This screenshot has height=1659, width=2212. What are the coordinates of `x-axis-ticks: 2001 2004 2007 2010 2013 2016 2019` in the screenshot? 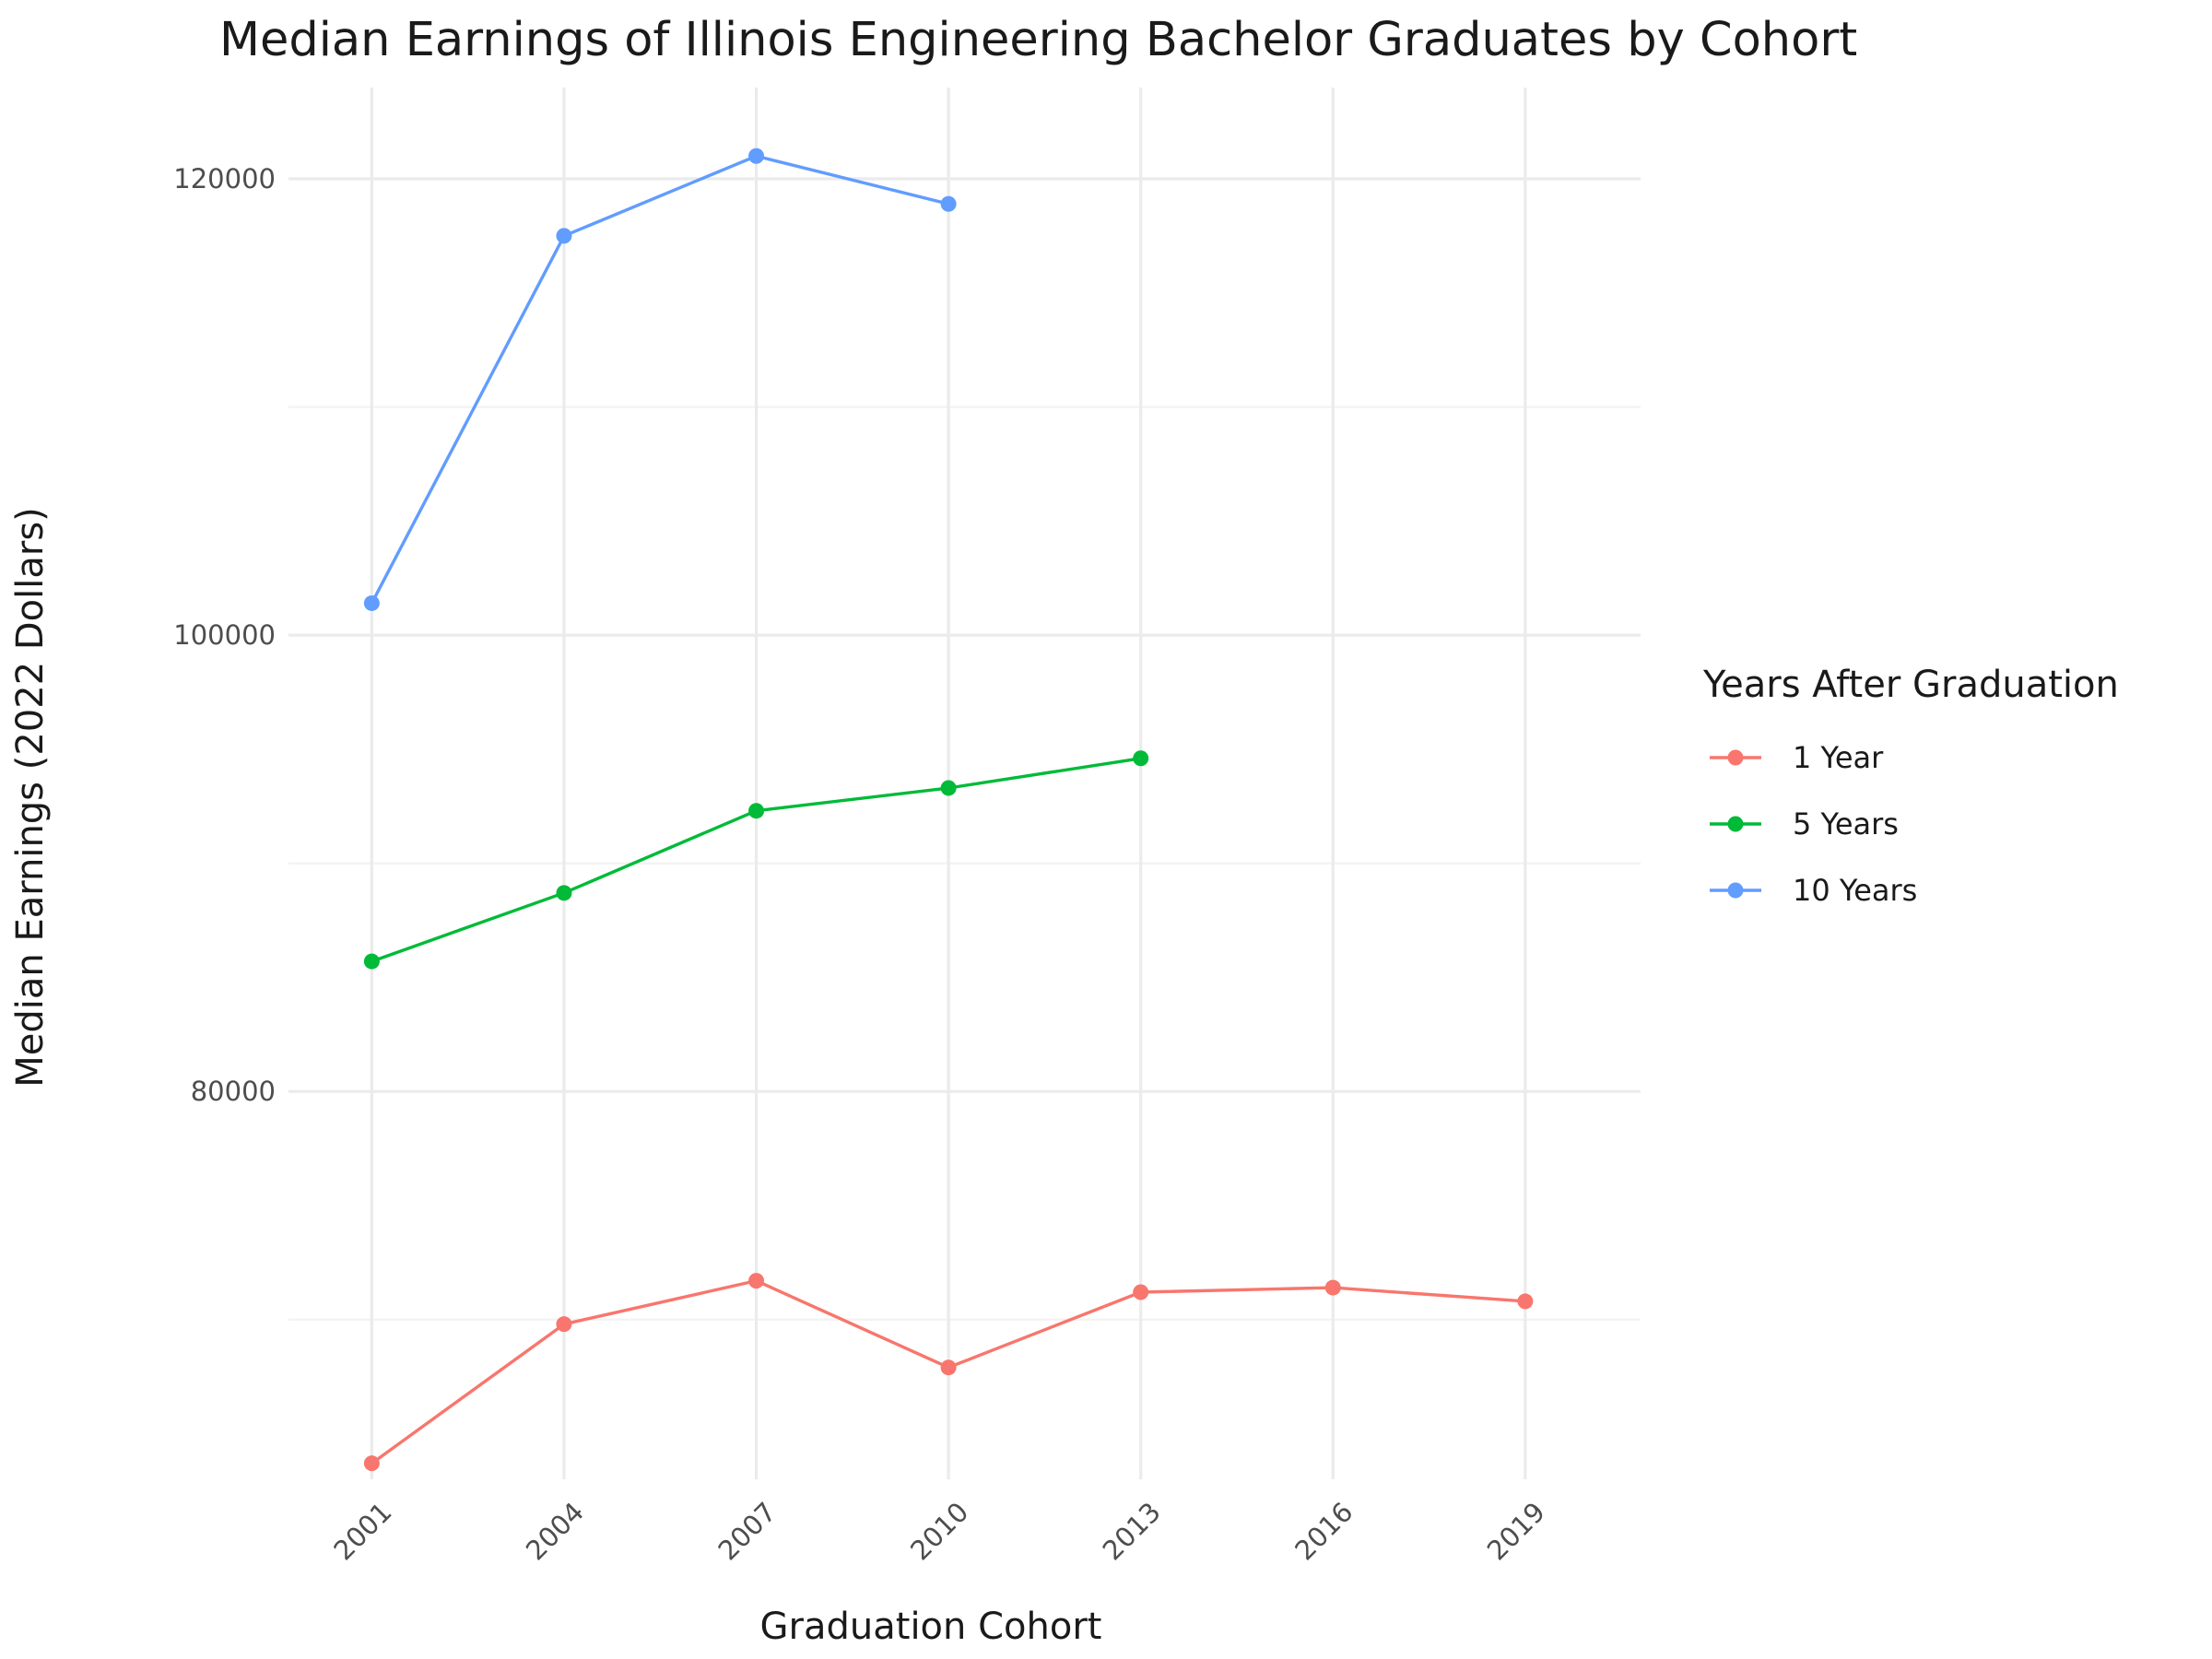 It's located at (939, 1531).